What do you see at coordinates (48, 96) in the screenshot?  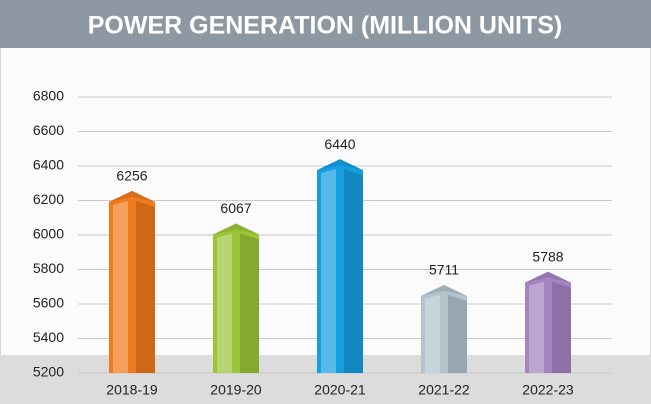 I see `y-tick-label: 6800` at bounding box center [48, 96].